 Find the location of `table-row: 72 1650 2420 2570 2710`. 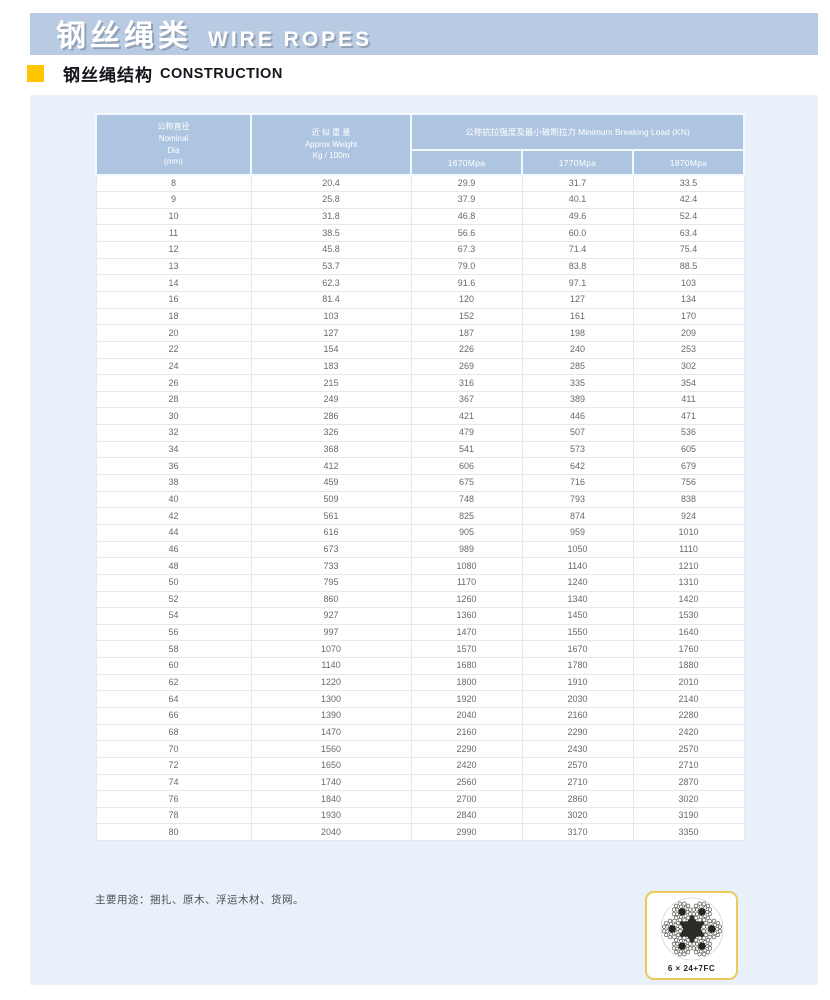

table-row: 72 1650 2420 2570 2710 is located at coordinates (420, 765).